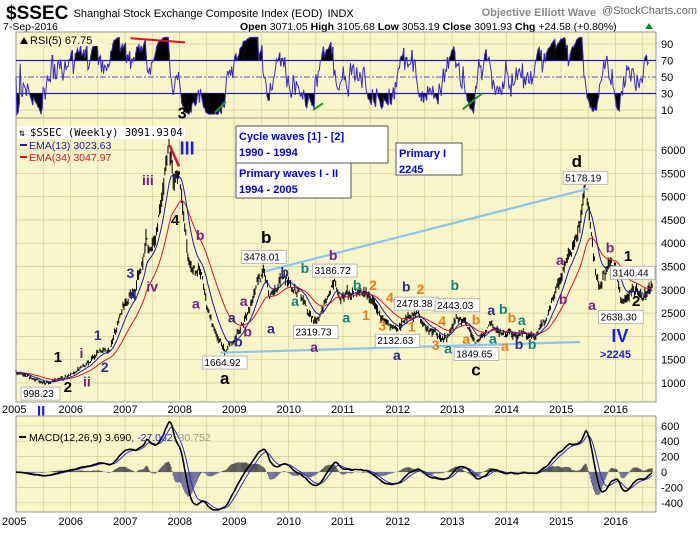 The image size is (700, 535). I want to click on annotation-box-line2: 1994 - 2005, so click(268, 190).